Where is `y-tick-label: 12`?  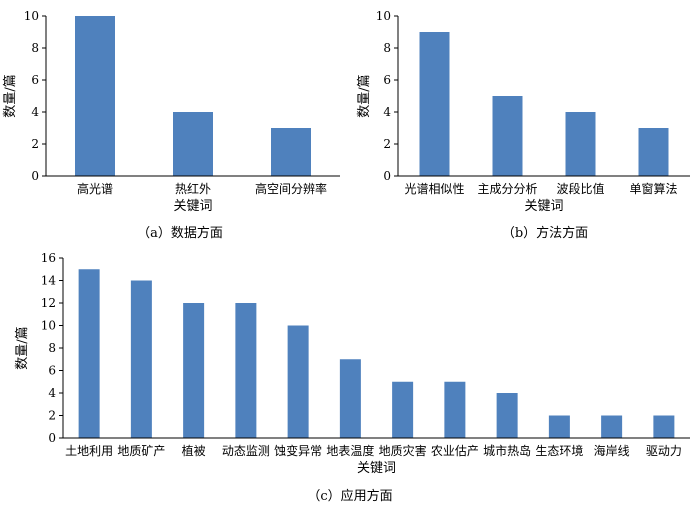
y-tick-label: 12 is located at coordinates (48, 303).